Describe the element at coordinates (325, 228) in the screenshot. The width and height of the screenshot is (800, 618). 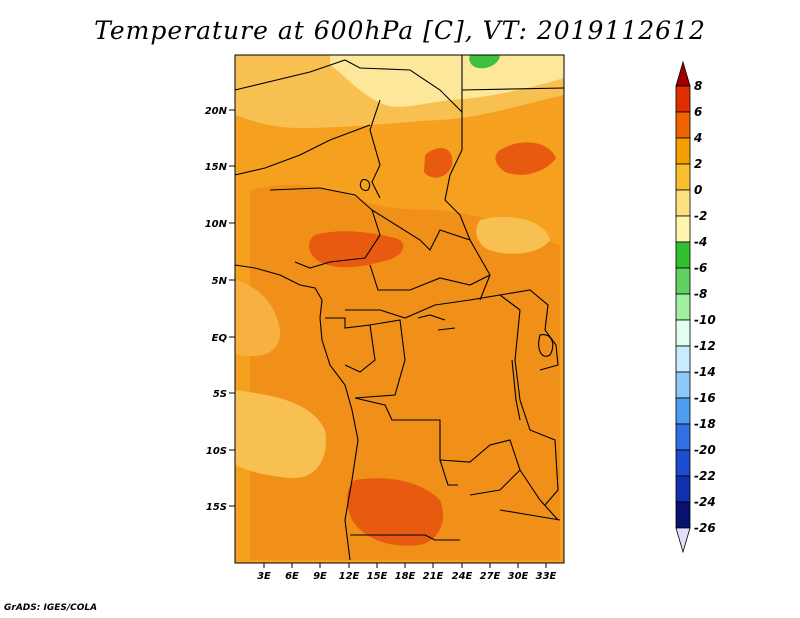
I see `border-nigeria` at that location.